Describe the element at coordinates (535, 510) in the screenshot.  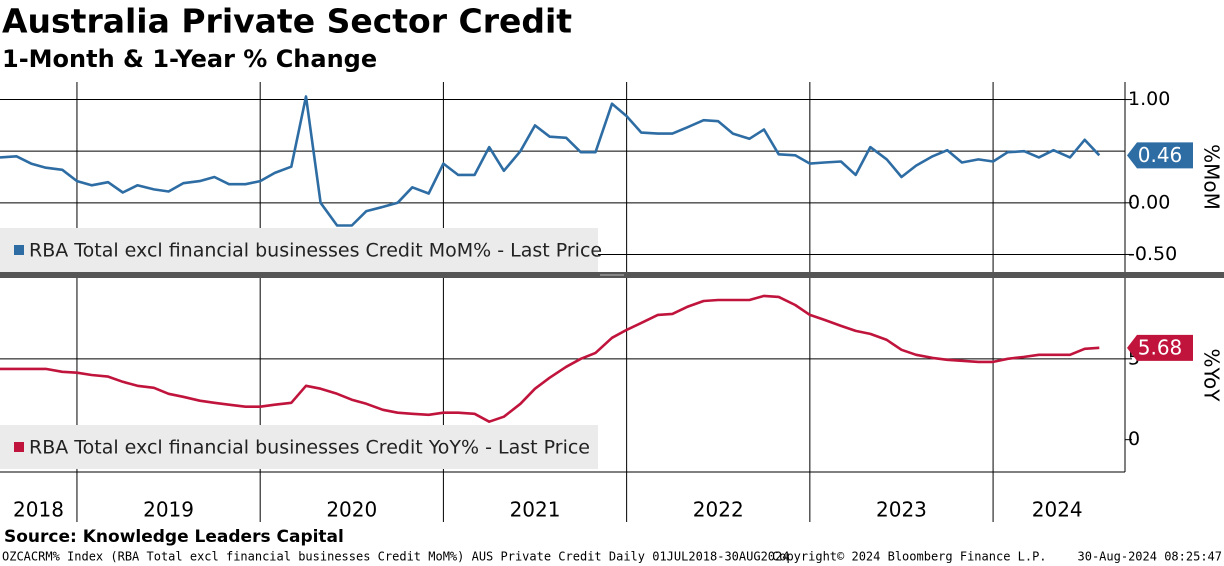
I see `x-tick-label: 2021` at that location.